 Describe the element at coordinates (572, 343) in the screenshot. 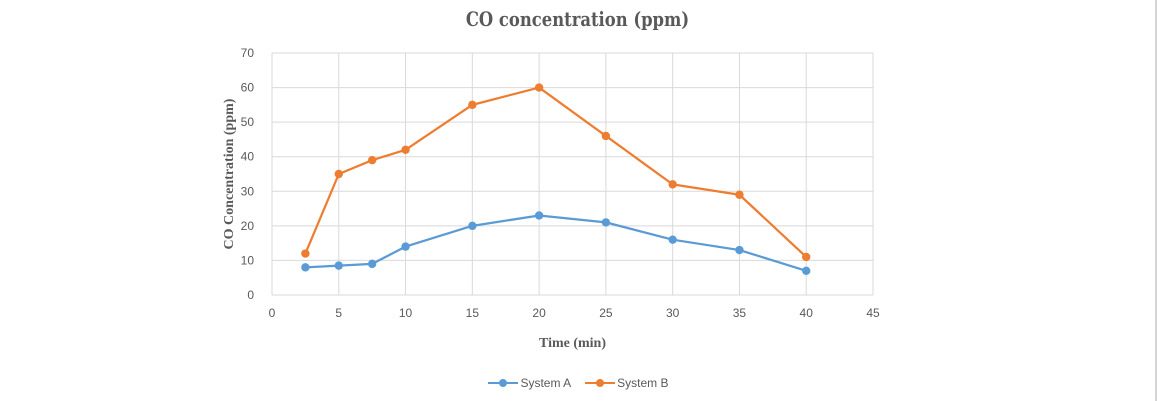

I see `x-axis-title: Time (min)` at that location.